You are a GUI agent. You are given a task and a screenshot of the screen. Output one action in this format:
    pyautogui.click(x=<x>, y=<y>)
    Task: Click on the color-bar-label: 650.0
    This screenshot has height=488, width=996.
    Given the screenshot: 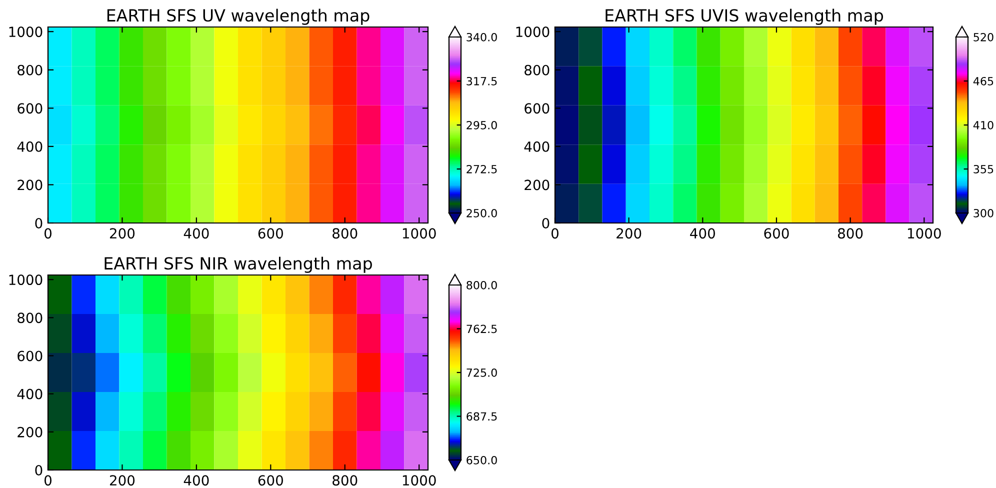 What is the action you would take?
    pyautogui.click(x=481, y=460)
    